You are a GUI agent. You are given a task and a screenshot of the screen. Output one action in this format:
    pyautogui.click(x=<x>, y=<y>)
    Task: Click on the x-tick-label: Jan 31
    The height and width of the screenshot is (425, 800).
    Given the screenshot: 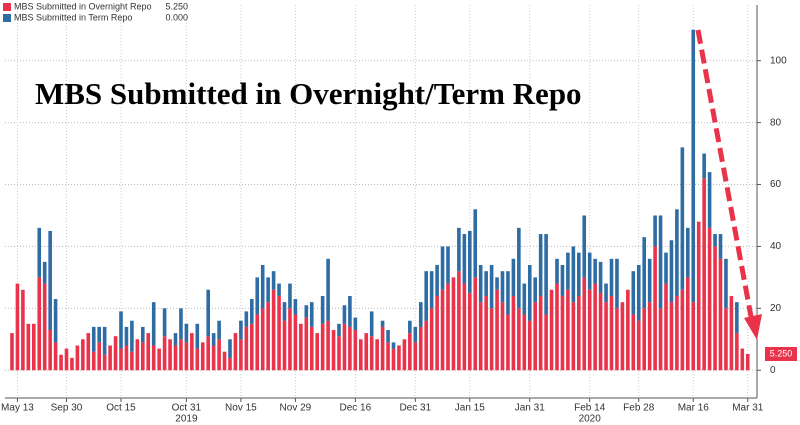 What is the action you would take?
    pyautogui.click(x=530, y=408)
    